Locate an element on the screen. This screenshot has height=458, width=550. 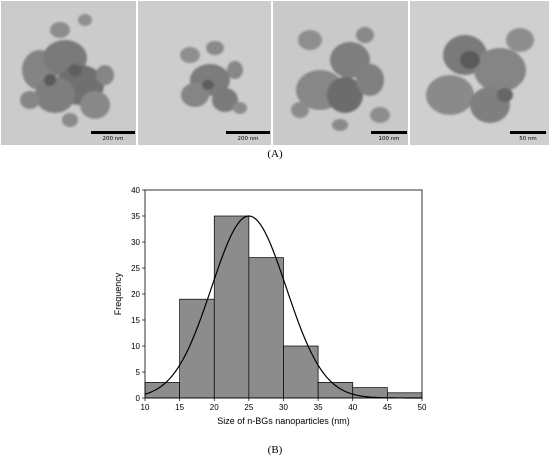
scale-bar-1: 200 nm is located at coordinates (113, 136).